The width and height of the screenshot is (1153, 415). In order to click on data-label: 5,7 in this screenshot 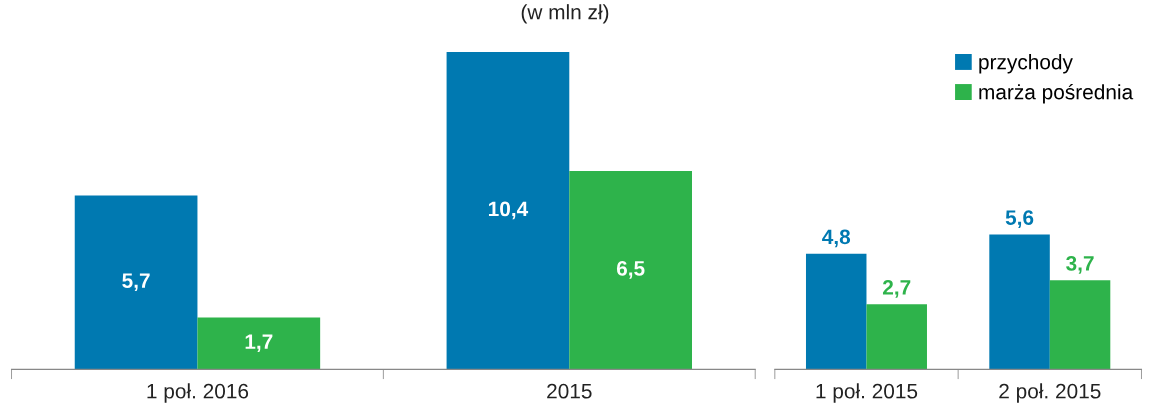, I will do `click(136, 282)`.